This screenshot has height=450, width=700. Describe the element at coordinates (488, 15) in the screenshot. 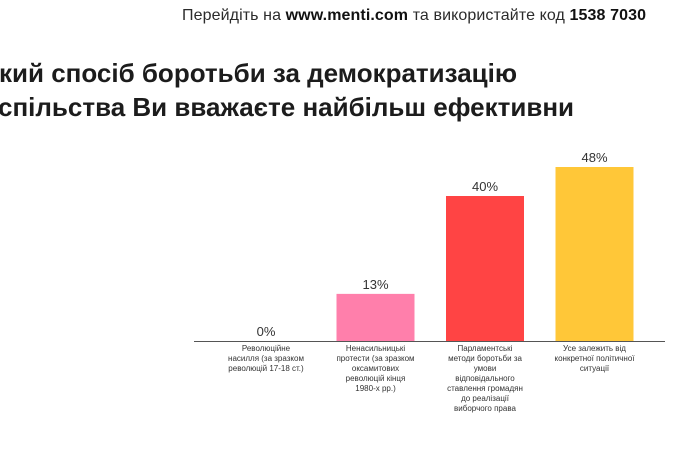

I see `join-middle: та використайте код` at that location.